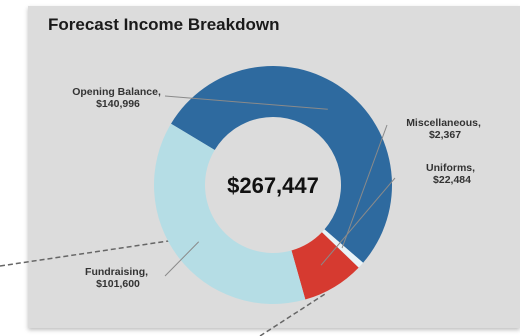 The image size is (520, 336). Describe the element at coordinates (246, 102) in the screenshot. I see `leader-line-opening-balance` at that location.